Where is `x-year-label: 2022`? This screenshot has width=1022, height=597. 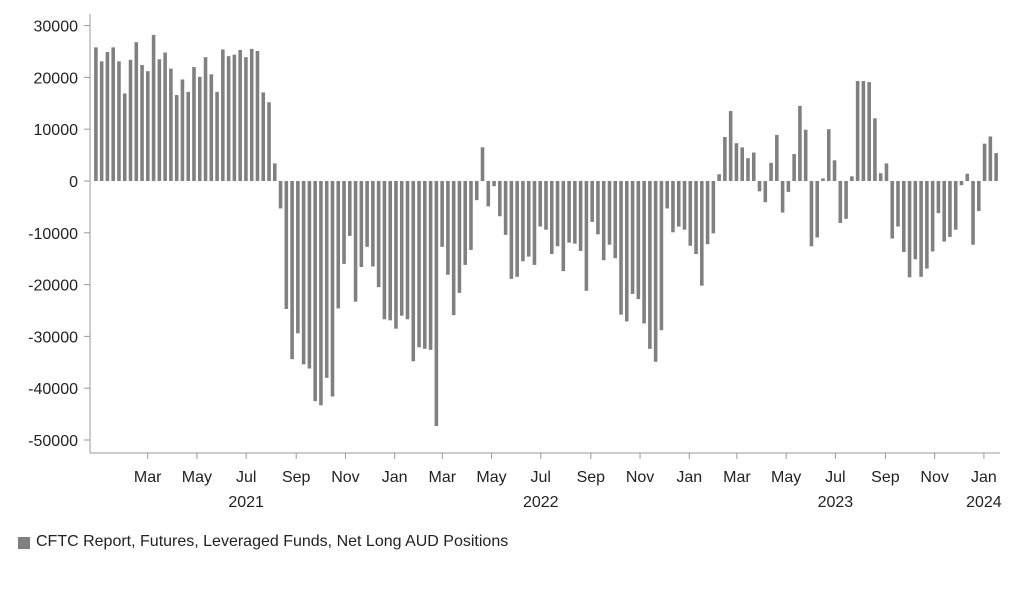
x-year-label: 2022 is located at coordinates (541, 502).